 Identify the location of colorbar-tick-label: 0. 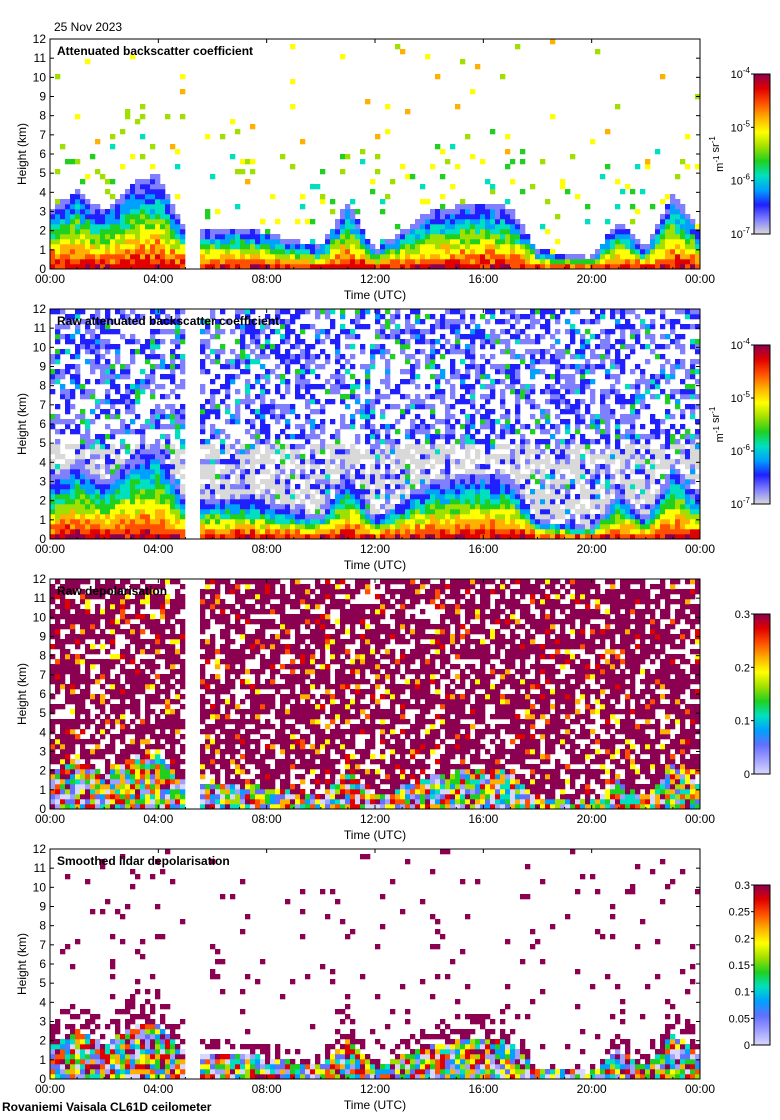
(747, 775).